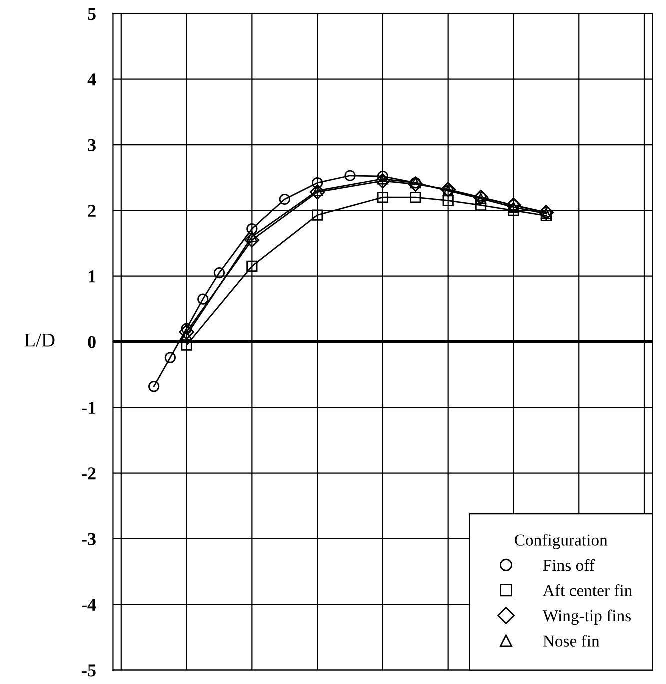  Describe the element at coordinates (569, 565) in the screenshot. I see `legend-label: Fins off` at that location.